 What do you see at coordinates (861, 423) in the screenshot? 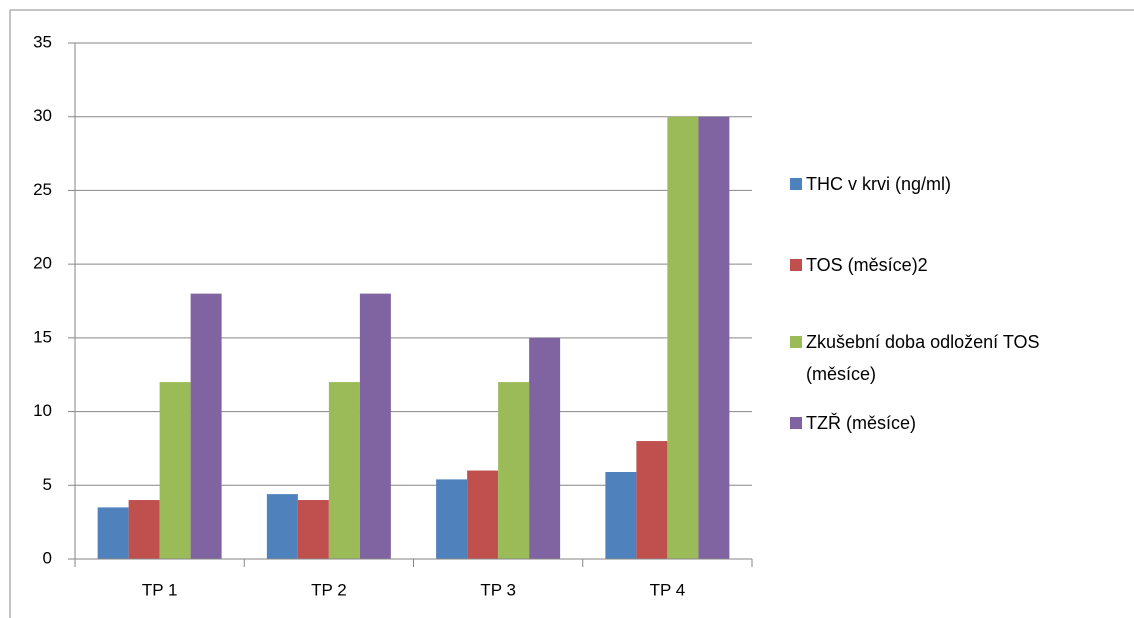
I see `legend-label: TZŘ (měsíce)` at bounding box center [861, 423].